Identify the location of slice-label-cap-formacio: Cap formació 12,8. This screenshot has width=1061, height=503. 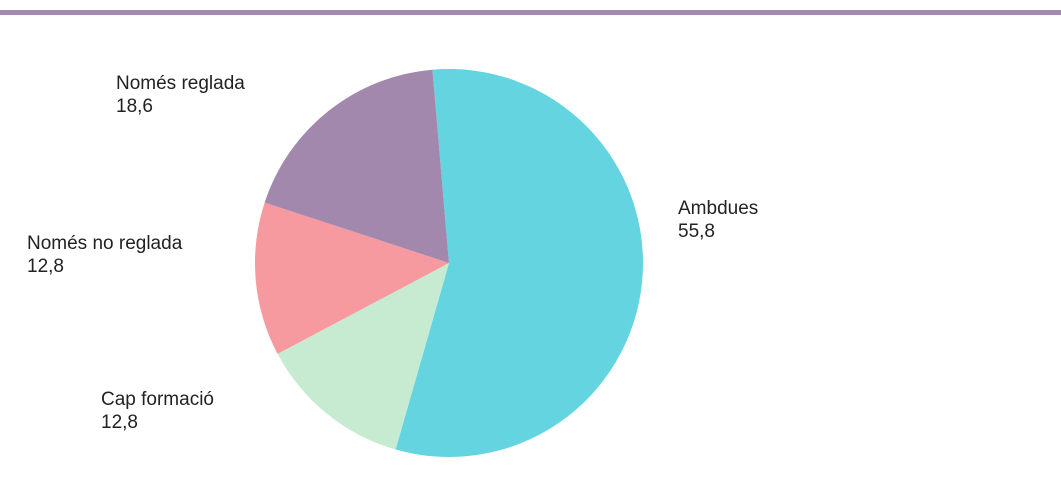
(160, 411).